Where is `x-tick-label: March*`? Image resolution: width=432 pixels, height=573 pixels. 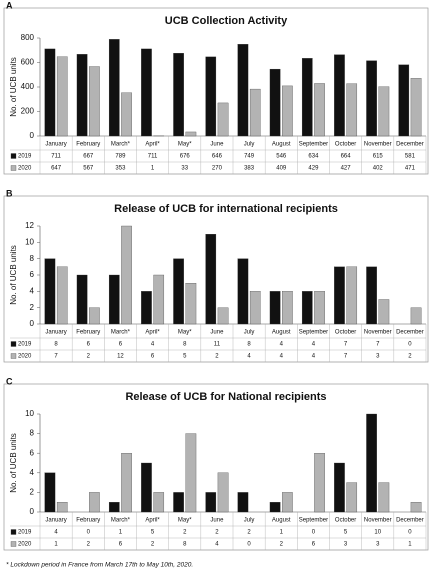
x-tick-label: March* is located at coordinates (121, 521).